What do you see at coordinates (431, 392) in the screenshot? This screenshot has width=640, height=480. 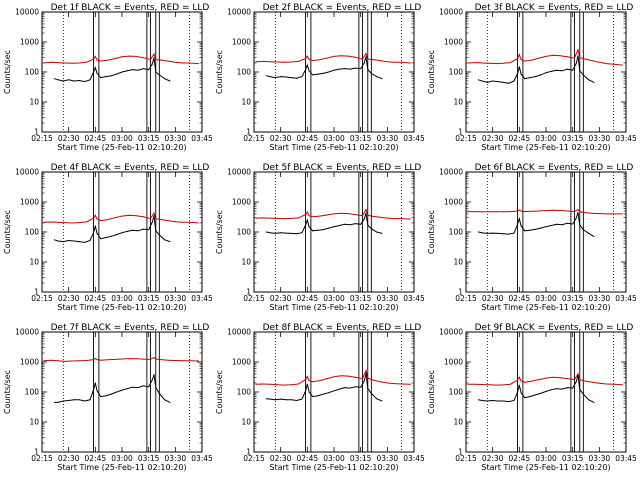 I see `y-axis-label: Counts/sec` at bounding box center [431, 392].